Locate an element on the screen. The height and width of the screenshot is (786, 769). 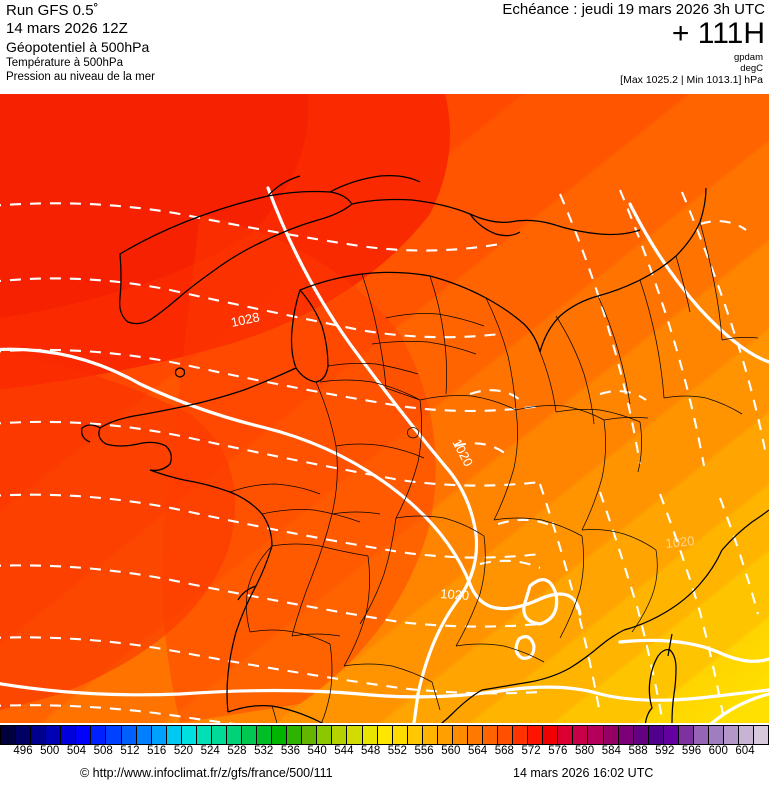
colorbar-tick: 600 is located at coordinates (718, 751).